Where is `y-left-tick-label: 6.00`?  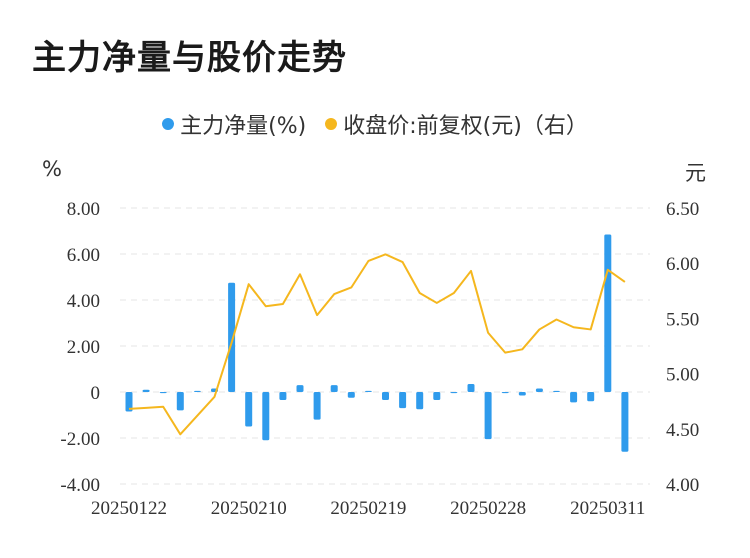
y-left-tick-label: 6.00 is located at coordinates (83, 255).